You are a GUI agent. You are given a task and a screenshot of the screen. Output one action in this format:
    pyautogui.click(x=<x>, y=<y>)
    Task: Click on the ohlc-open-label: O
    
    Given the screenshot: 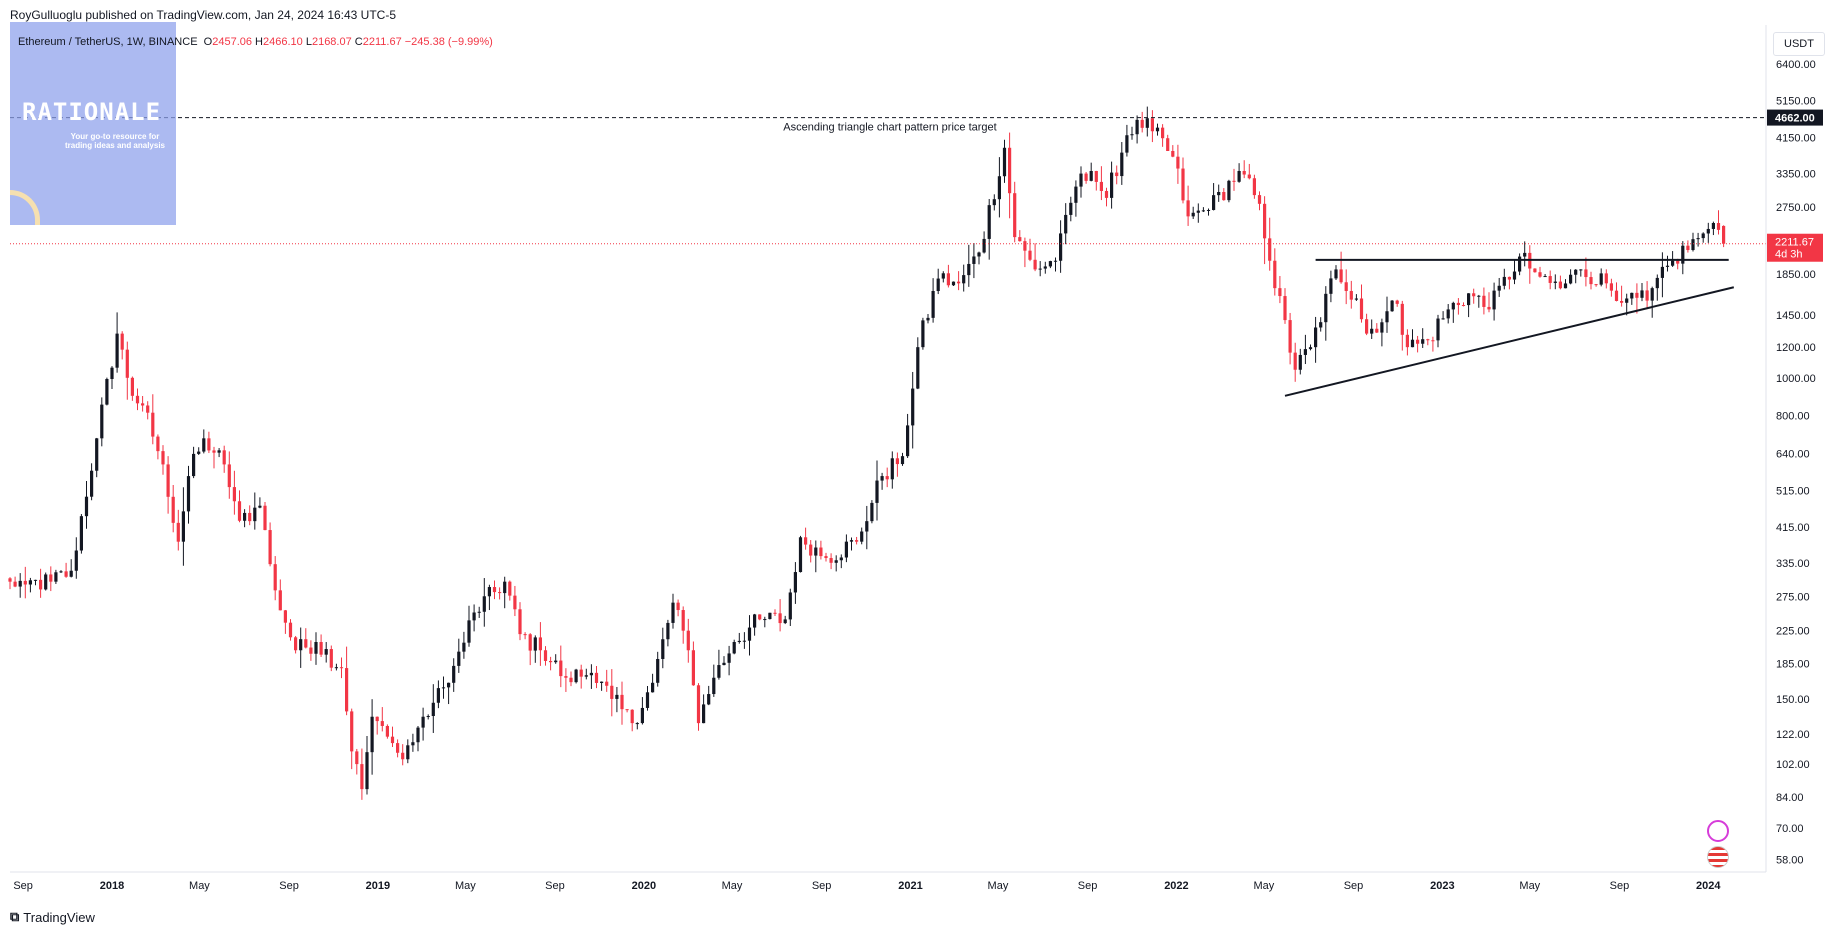 What is the action you would take?
    pyautogui.click(x=208, y=42)
    